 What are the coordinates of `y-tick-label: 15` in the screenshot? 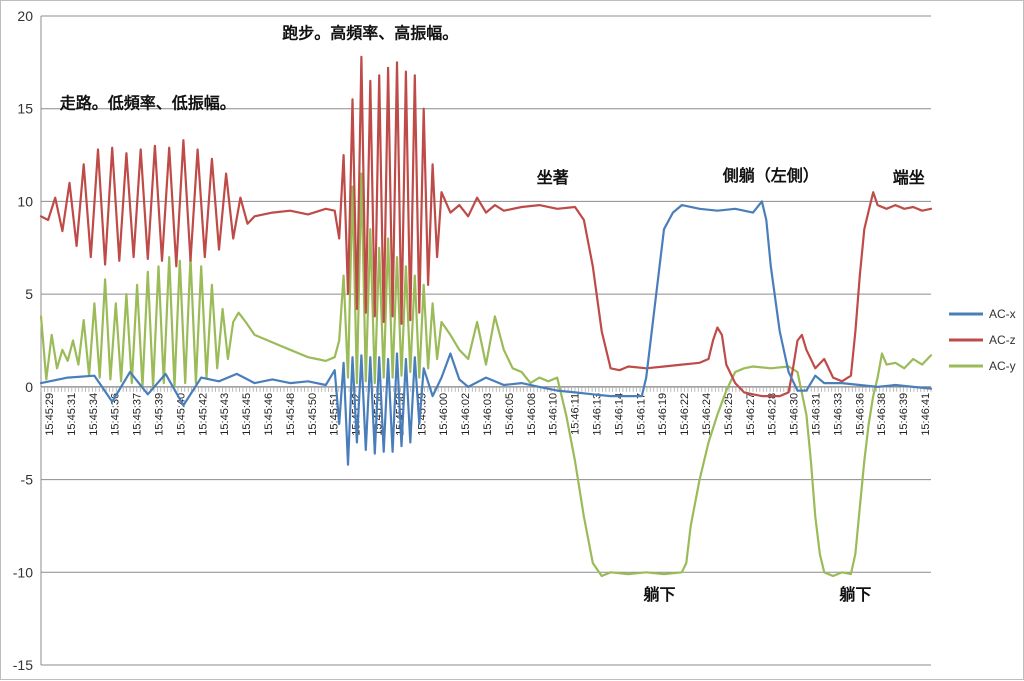 It's located at (25, 109).